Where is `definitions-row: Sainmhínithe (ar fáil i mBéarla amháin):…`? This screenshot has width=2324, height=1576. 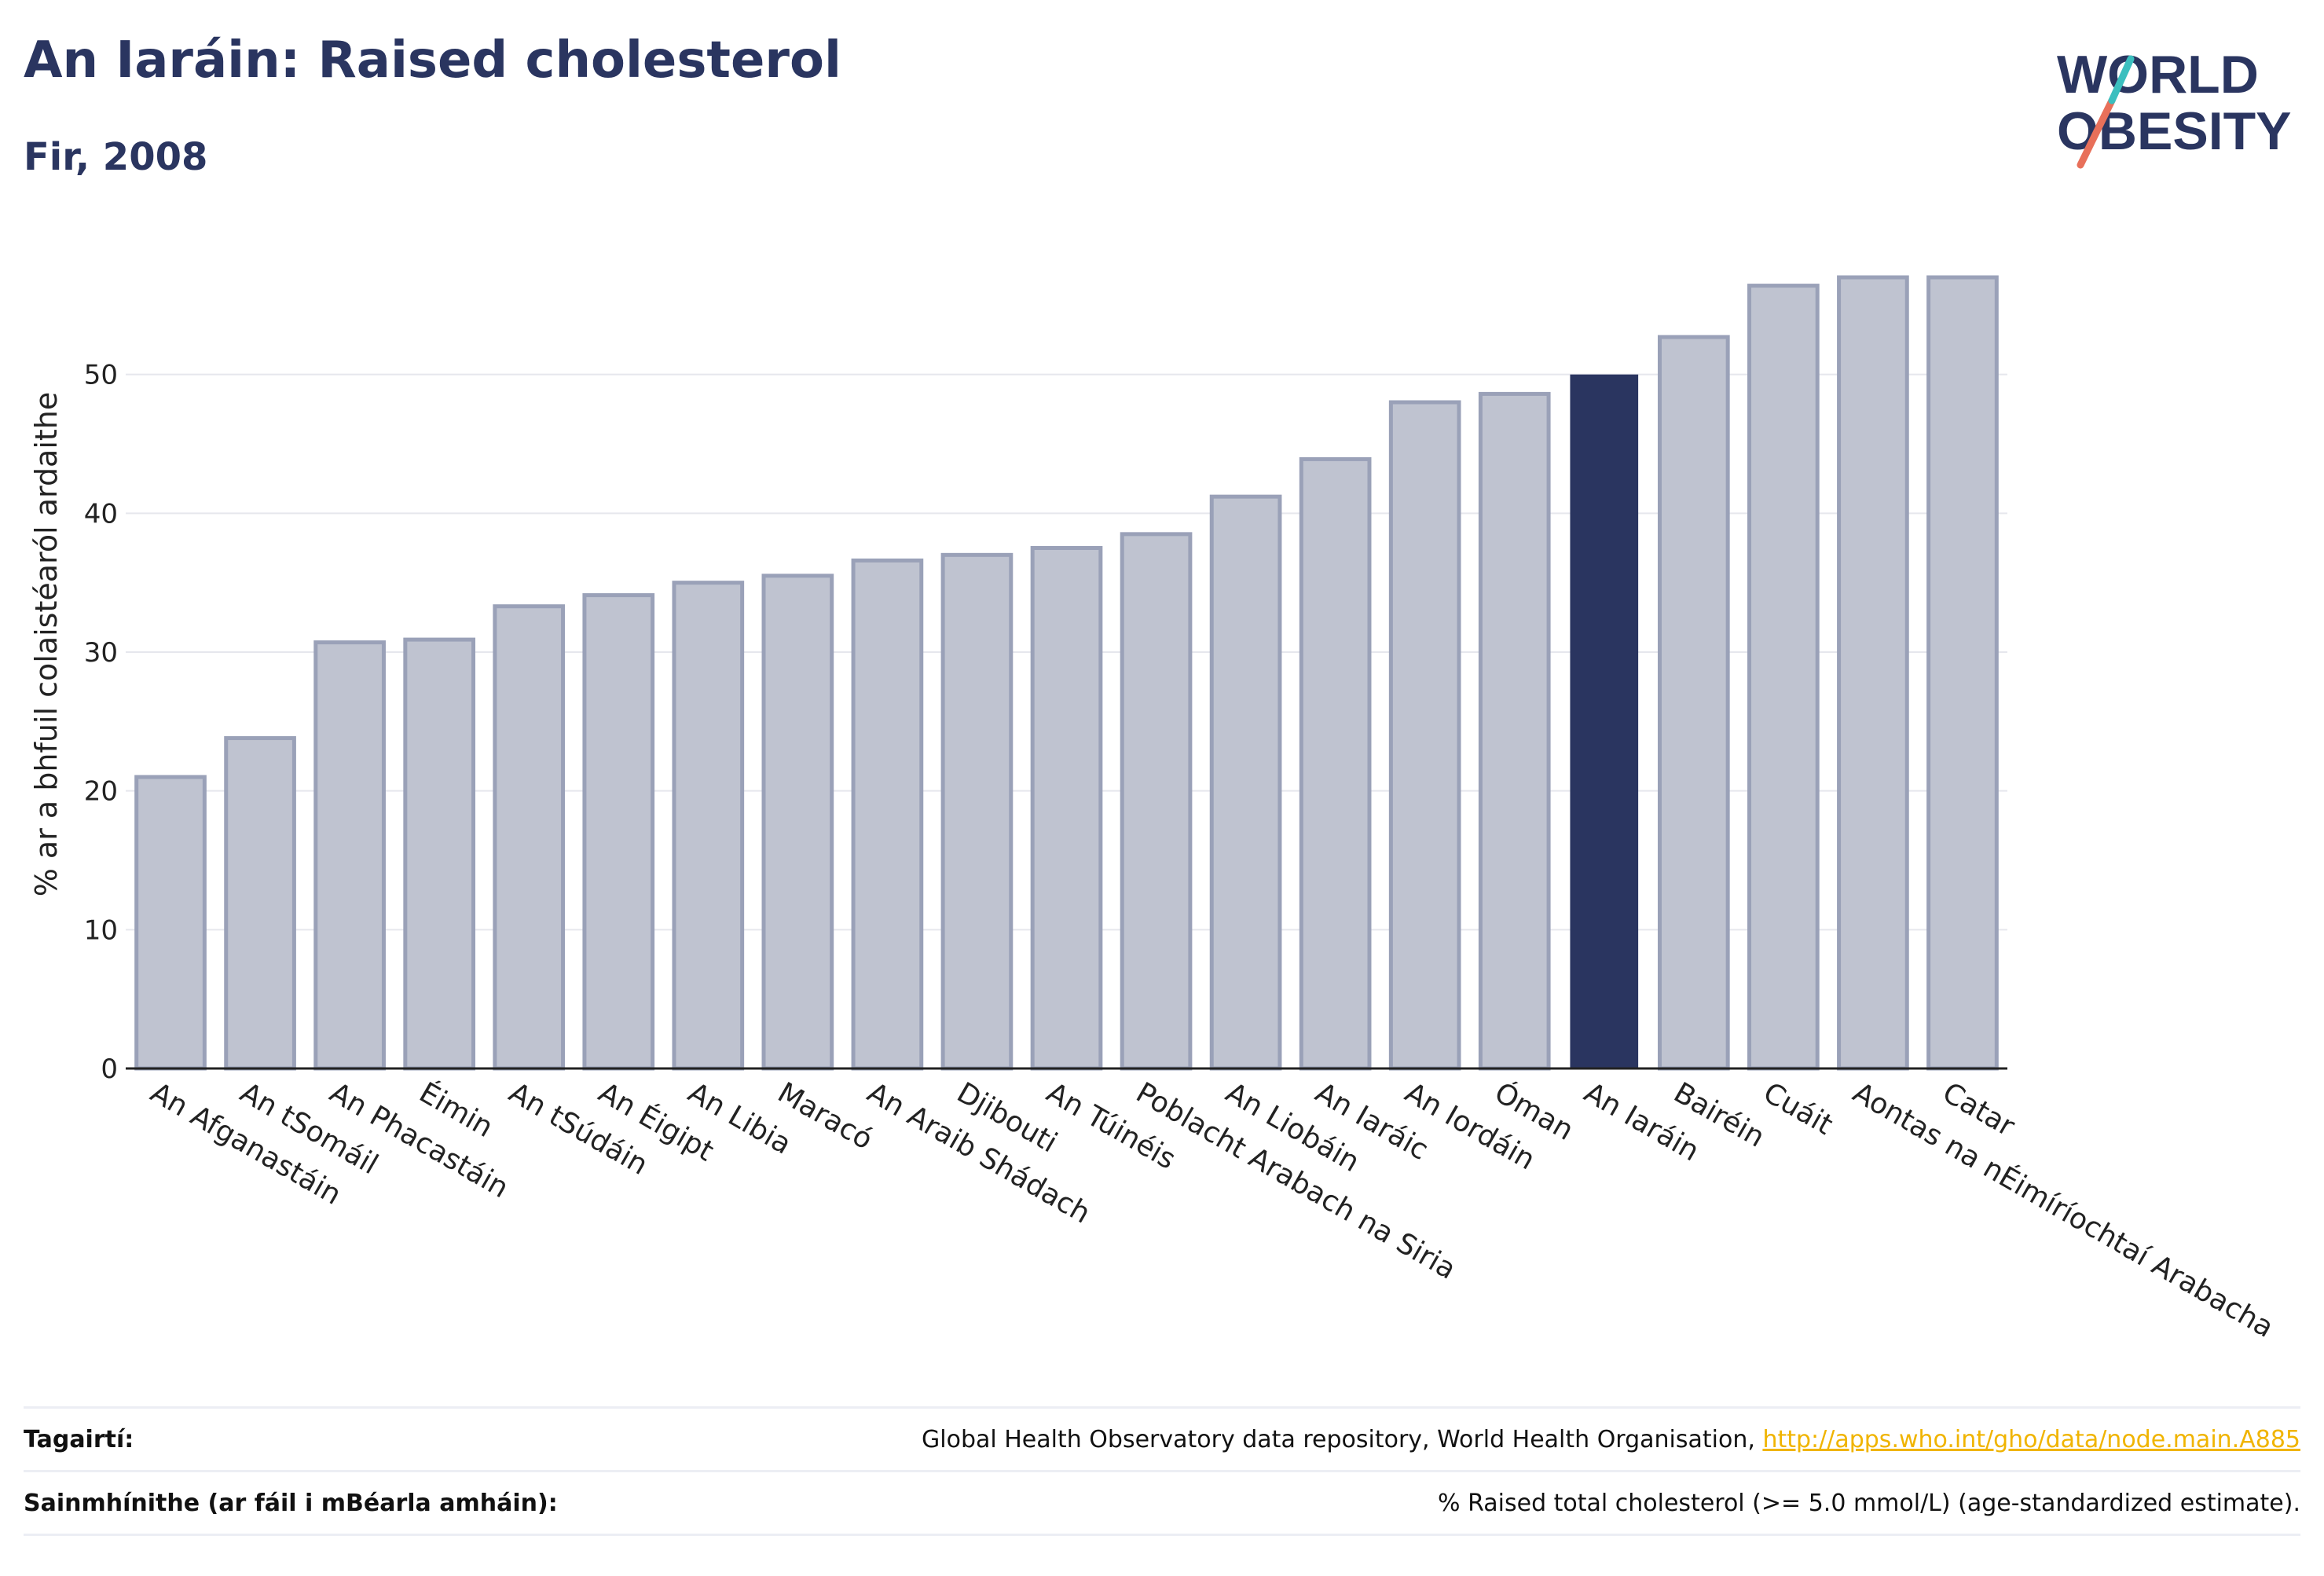
definitions-row: Sainmhínithe (ar fáil i mBéarla amháin):… is located at coordinates (1162, 1503).